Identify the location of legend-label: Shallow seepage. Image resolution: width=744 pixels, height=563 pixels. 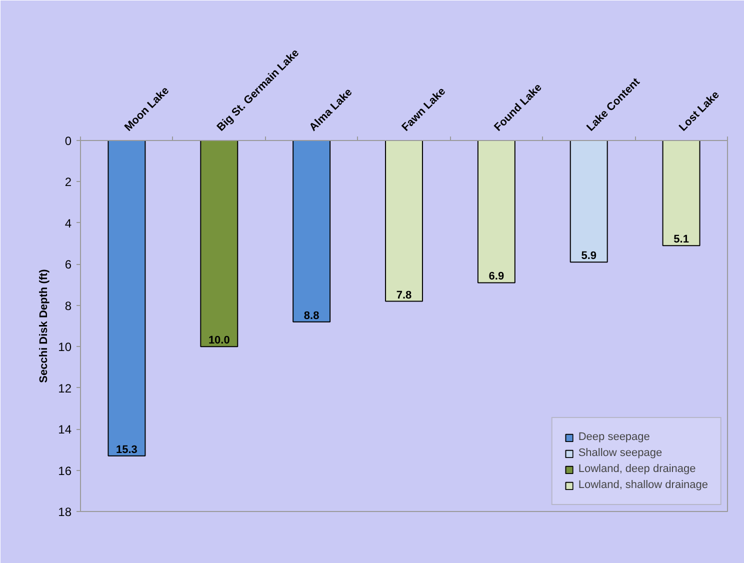
(620, 453).